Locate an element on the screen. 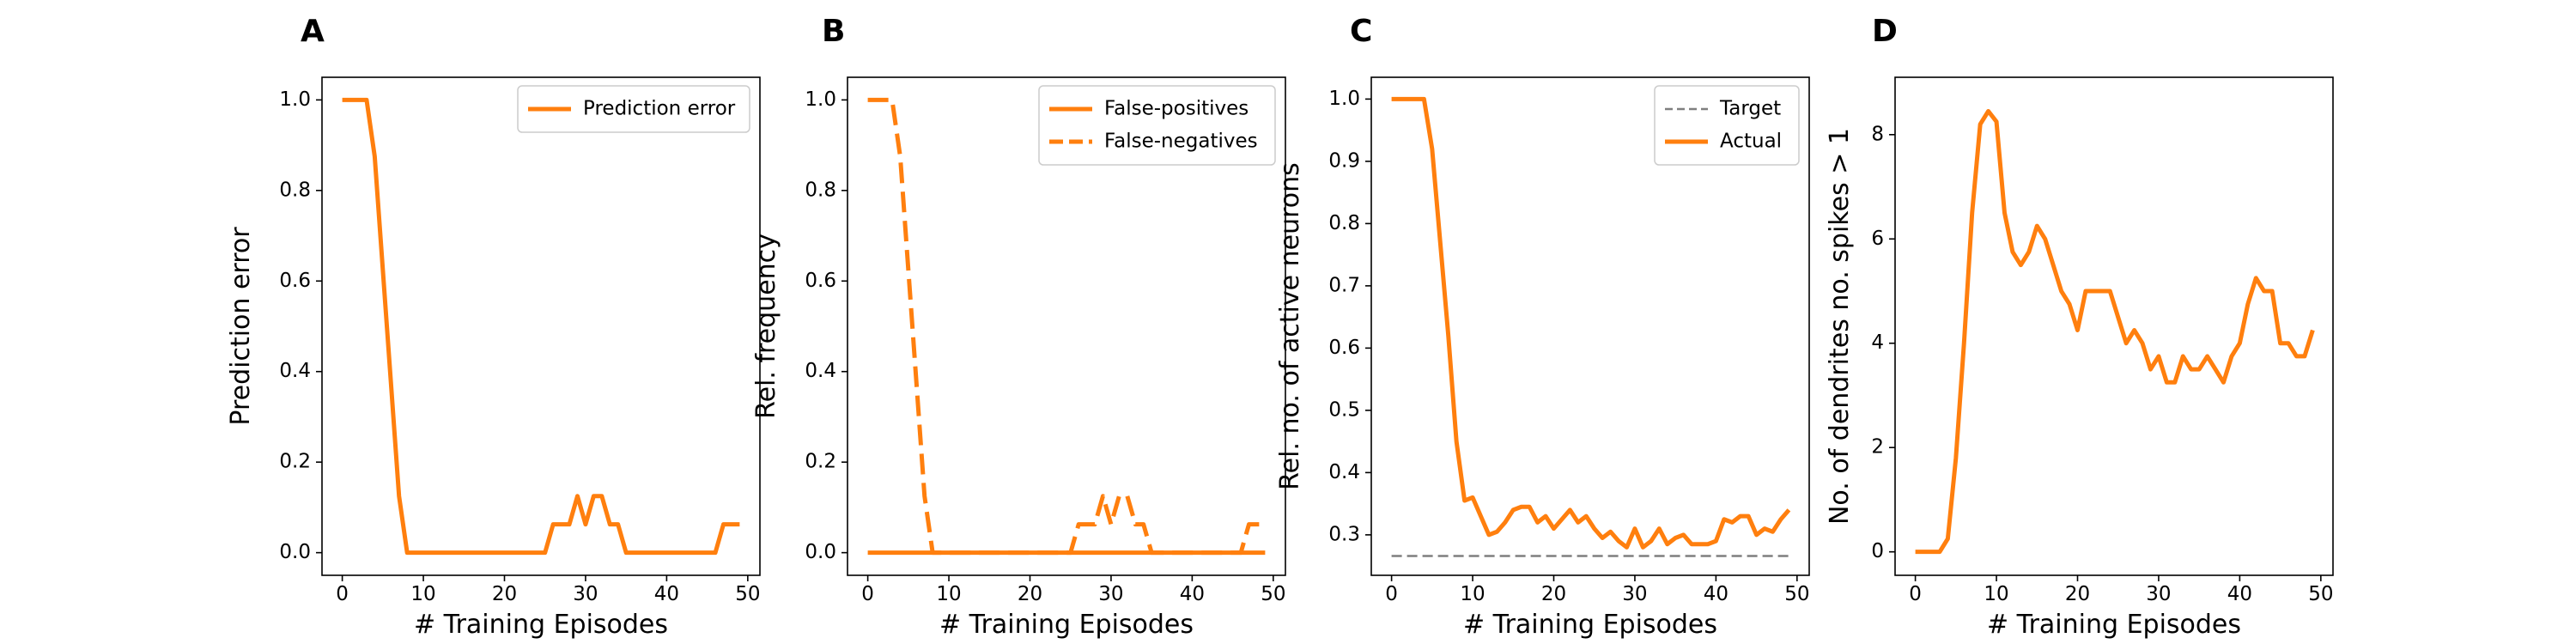 The image size is (2576, 644). y-tick-label: 4 is located at coordinates (1878, 343).